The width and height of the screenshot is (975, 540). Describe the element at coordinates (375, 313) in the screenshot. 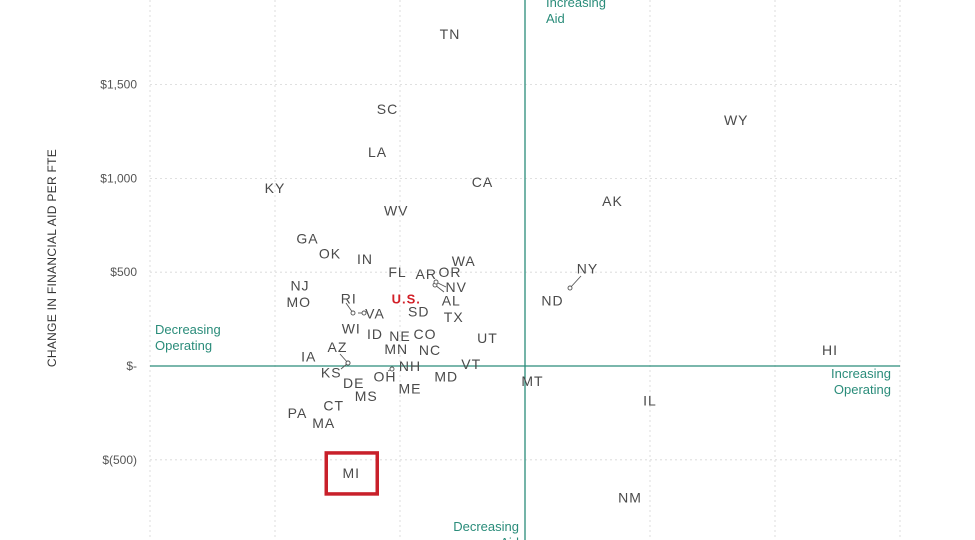

I see `point-label-va: VA` at that location.